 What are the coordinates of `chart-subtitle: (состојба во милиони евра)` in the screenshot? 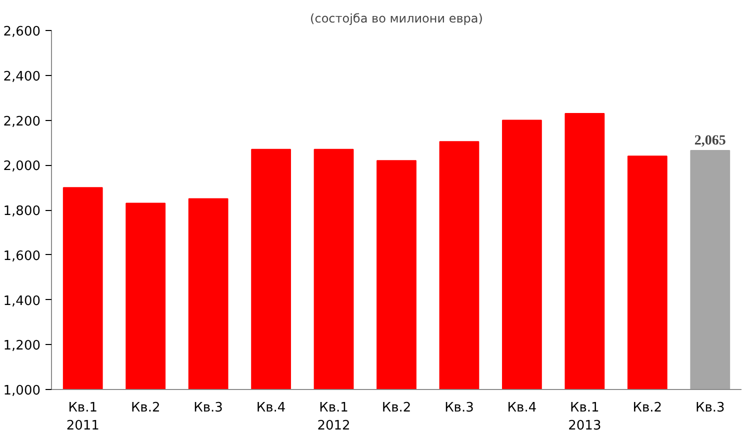 It's located at (396, 19).